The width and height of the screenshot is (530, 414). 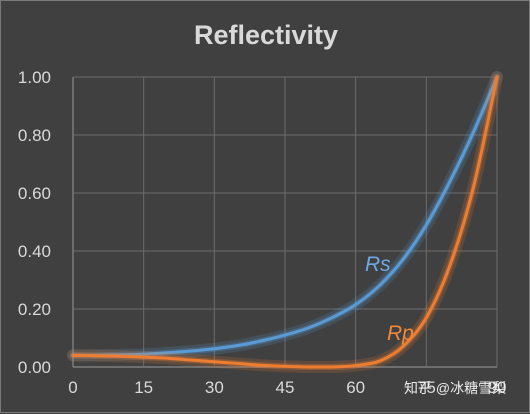 I want to click on y-tick-label: 0.60, so click(x=34, y=193).